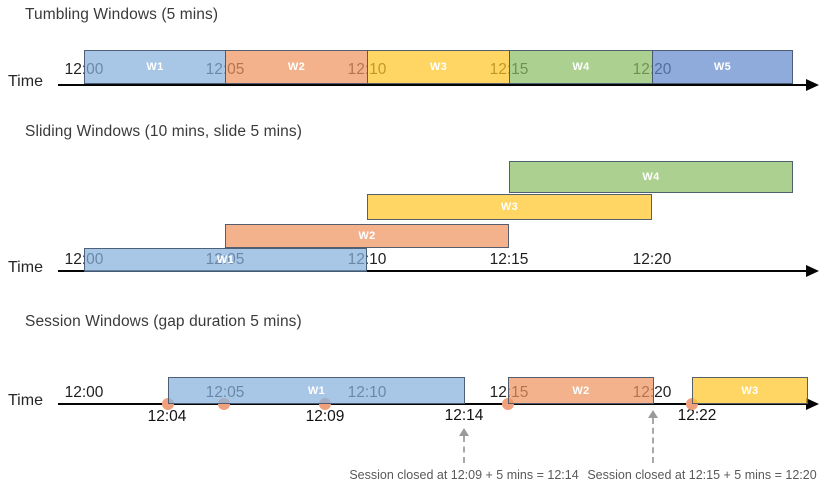  Describe the element at coordinates (433, 271) in the screenshot. I see `sliding-timeline-axis` at that location.